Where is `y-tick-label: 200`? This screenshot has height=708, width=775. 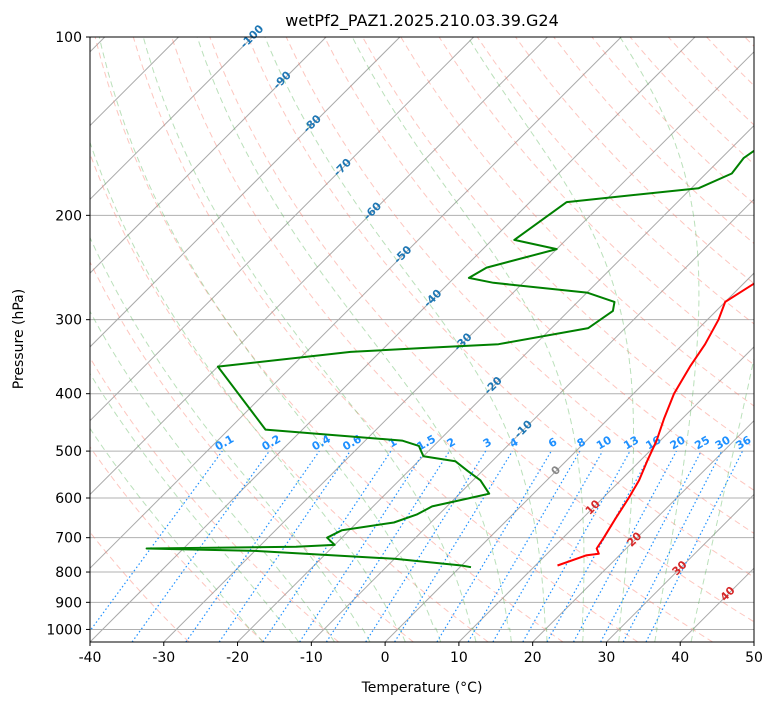
y-tick-label: 200 is located at coordinates (68, 216).